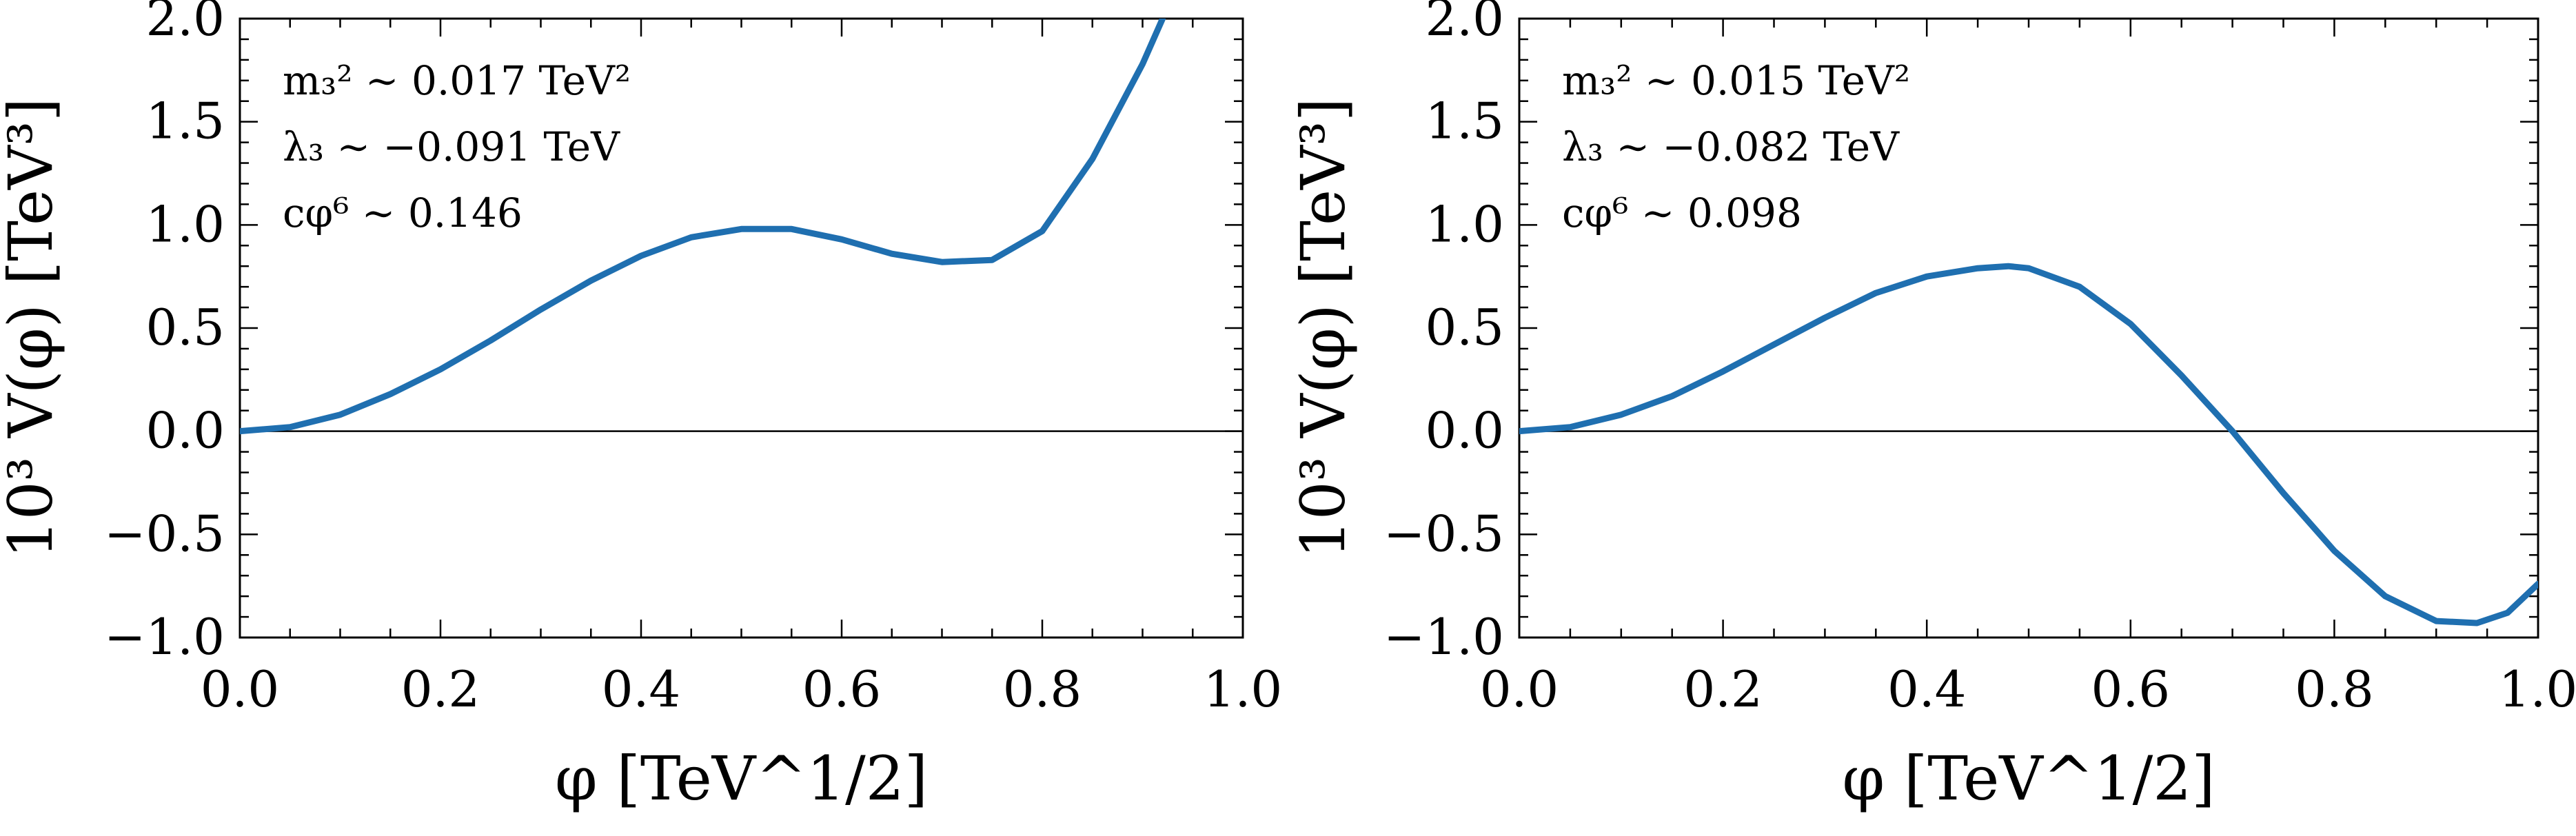  I want to click on parameter-annotation: m₃² ∼ 0.017 TeV², so click(457, 80).